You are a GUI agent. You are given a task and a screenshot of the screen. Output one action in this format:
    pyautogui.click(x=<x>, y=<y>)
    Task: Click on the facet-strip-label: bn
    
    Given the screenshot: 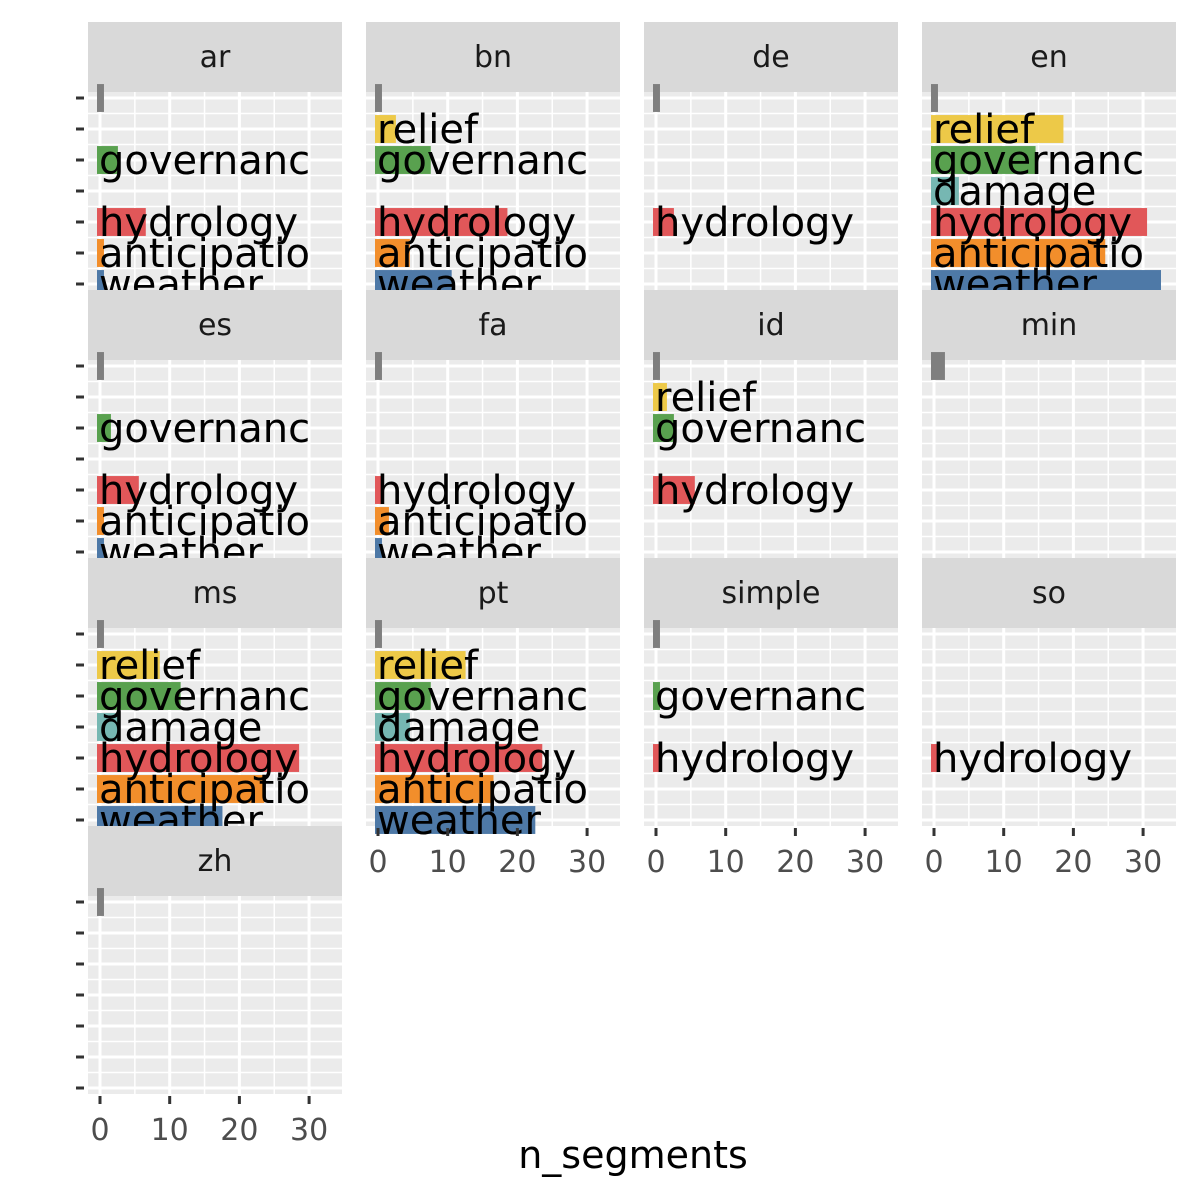 What is the action you would take?
    pyautogui.click(x=493, y=57)
    